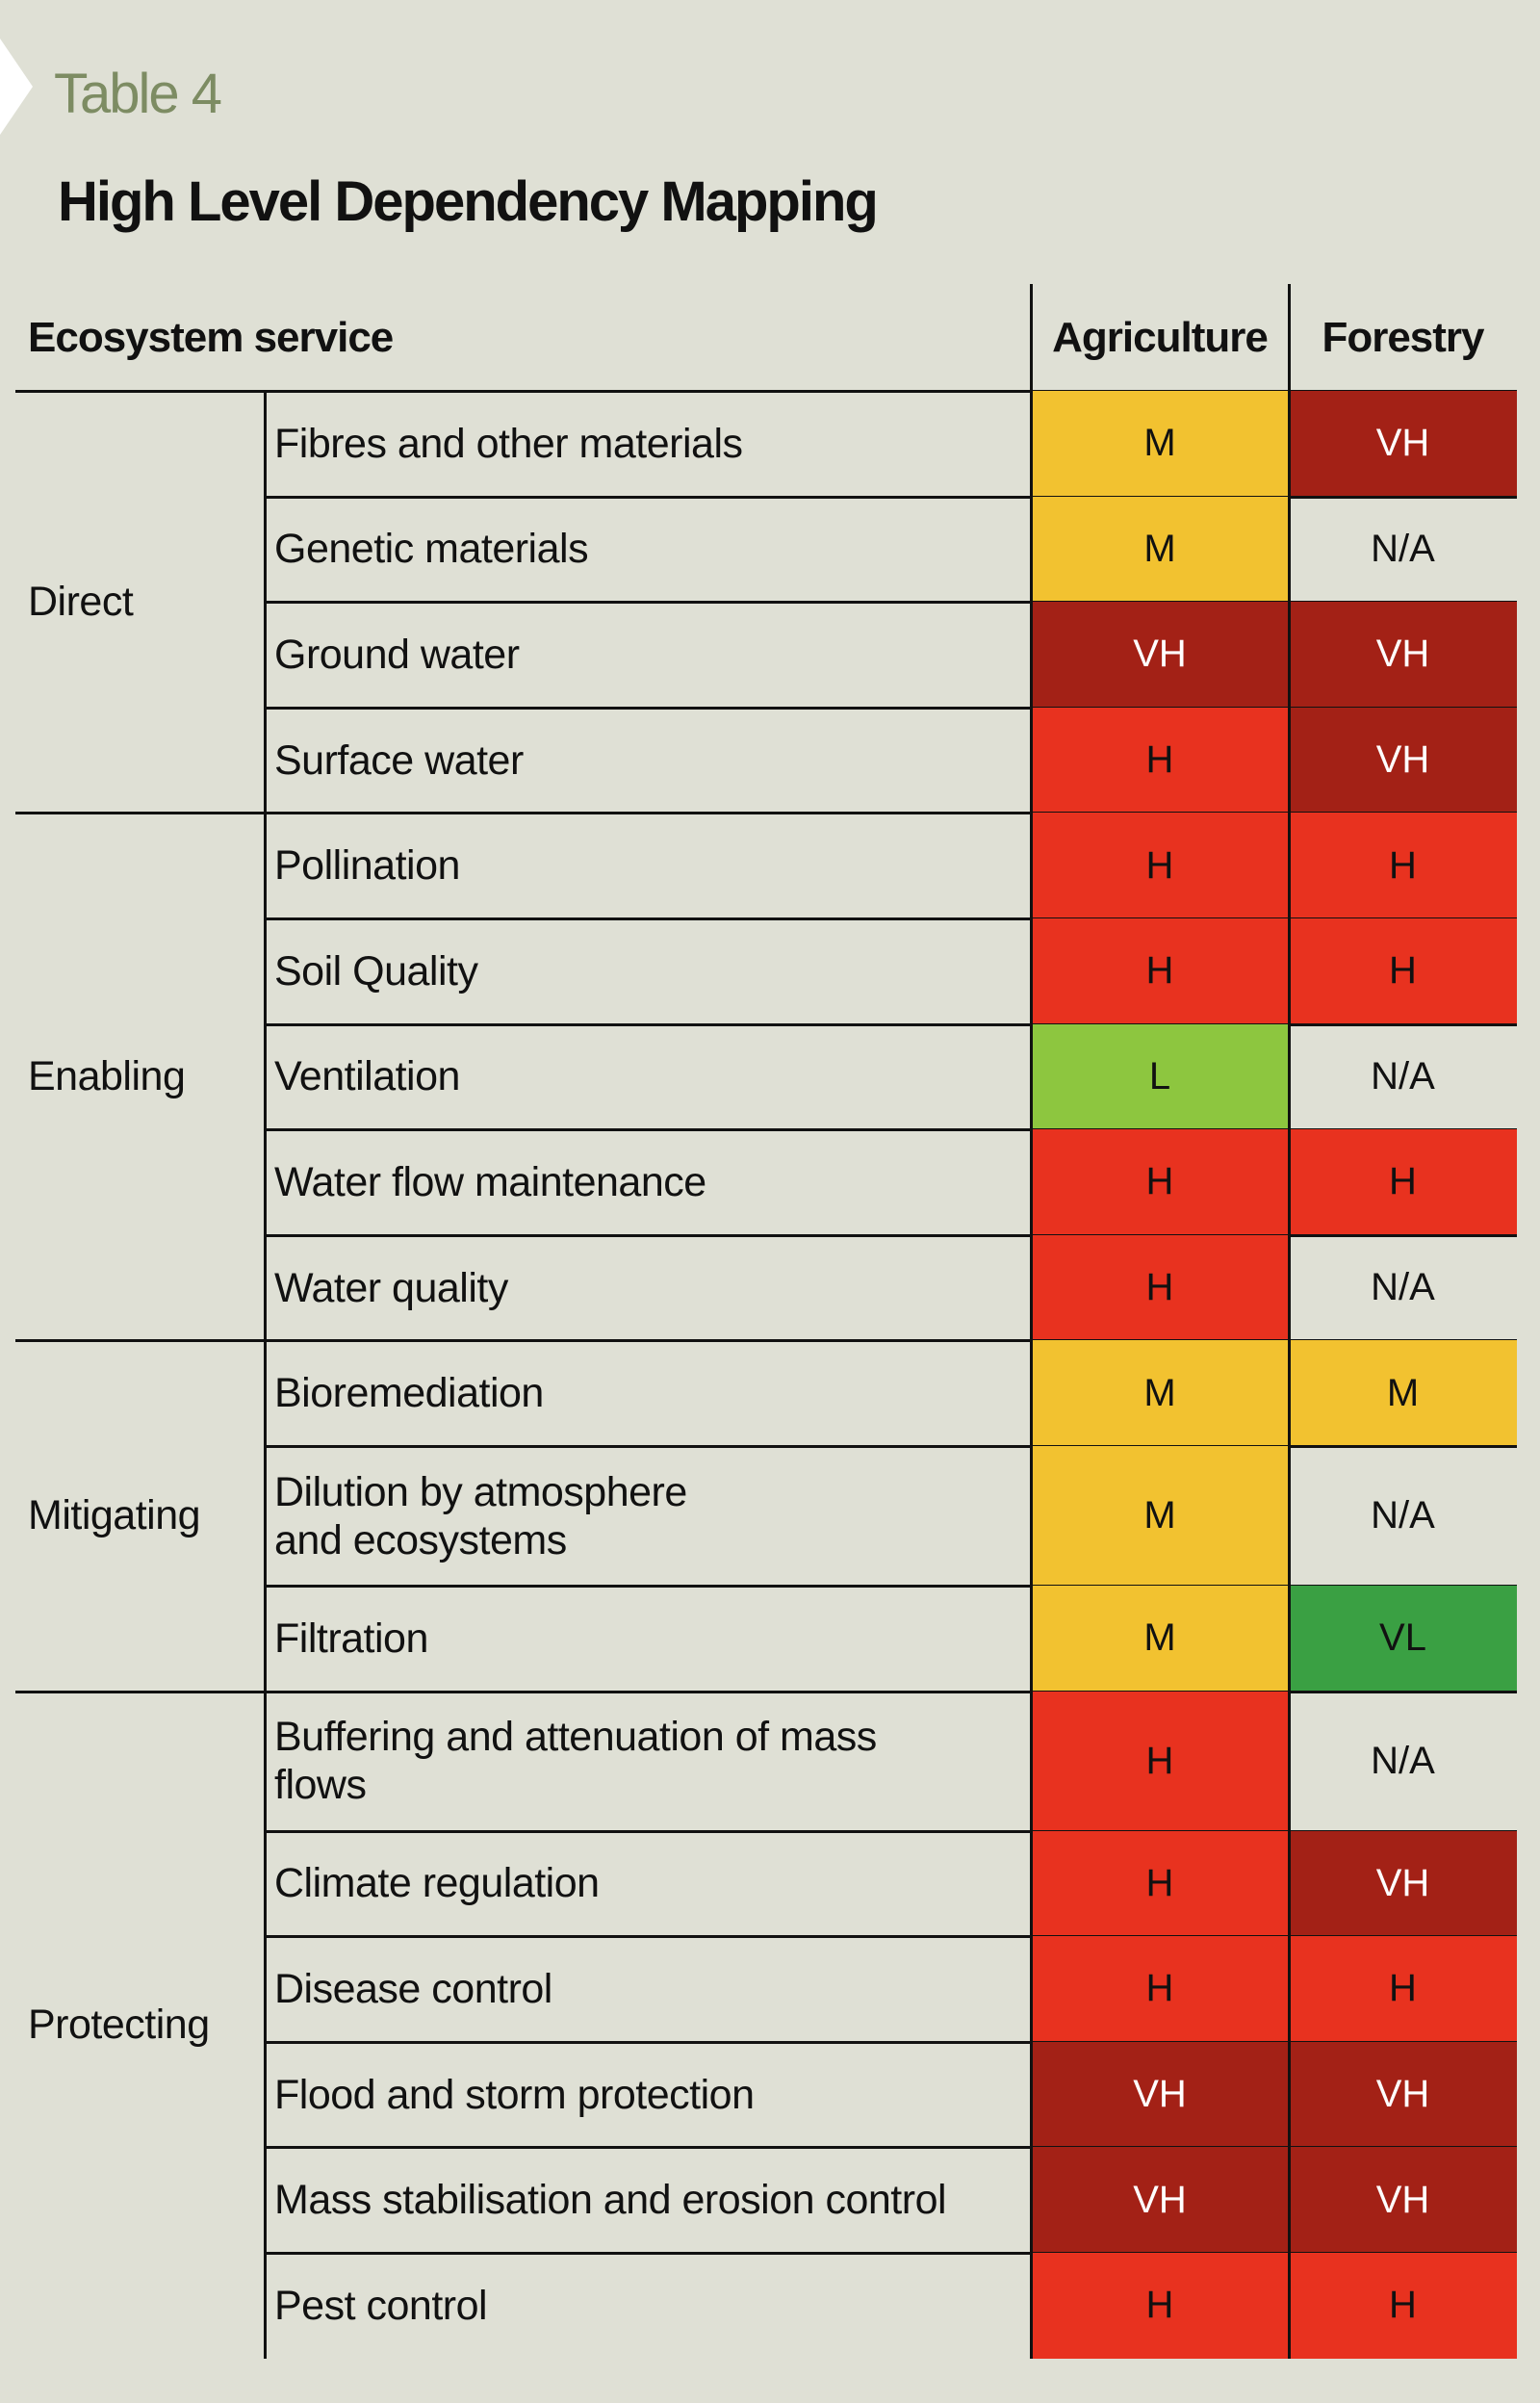 The image size is (1540, 2403). Describe the element at coordinates (211, 337) in the screenshot. I see `header-cell: Ecosystem service` at that location.